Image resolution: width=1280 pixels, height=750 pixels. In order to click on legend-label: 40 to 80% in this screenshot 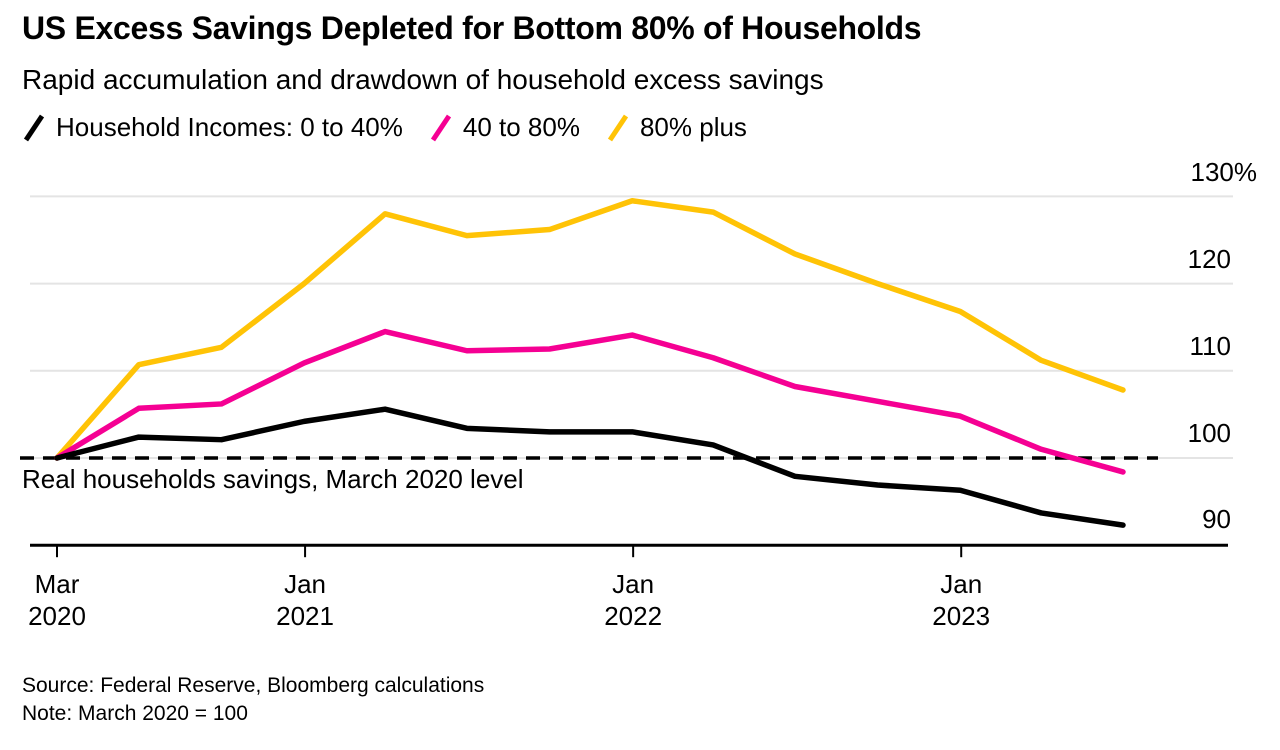, I will do `click(521, 127)`.